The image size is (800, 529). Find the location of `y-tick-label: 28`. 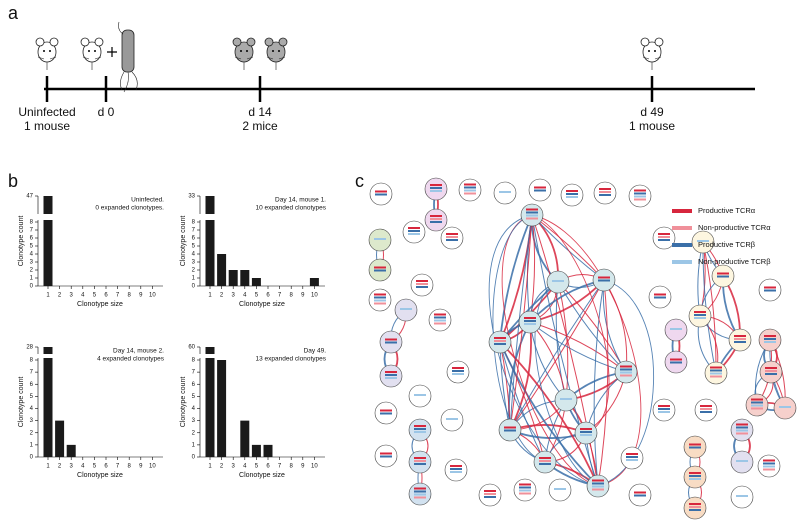

y-tick-label: 28 is located at coordinates (29, 348).